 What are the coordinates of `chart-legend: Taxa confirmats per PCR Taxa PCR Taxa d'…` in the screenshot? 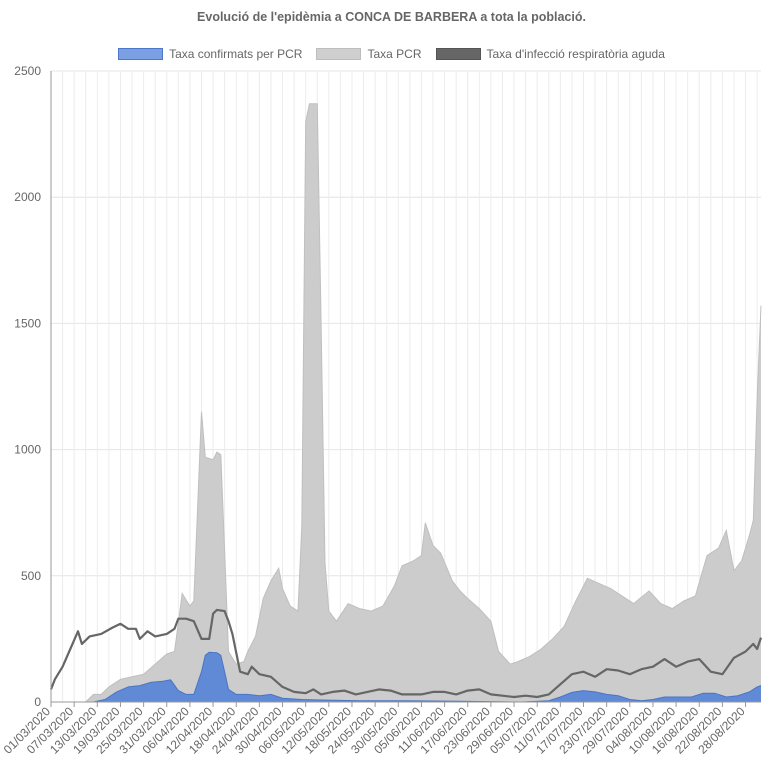 It's located at (391, 54).